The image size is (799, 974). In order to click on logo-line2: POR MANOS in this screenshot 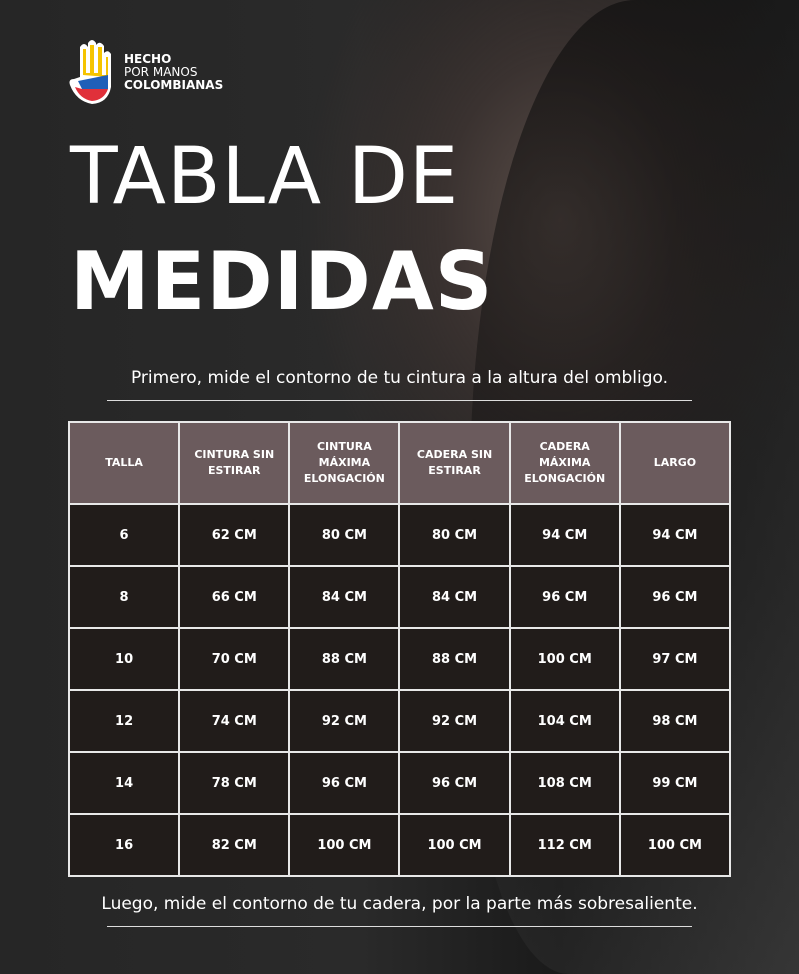, I will do `click(161, 71)`.